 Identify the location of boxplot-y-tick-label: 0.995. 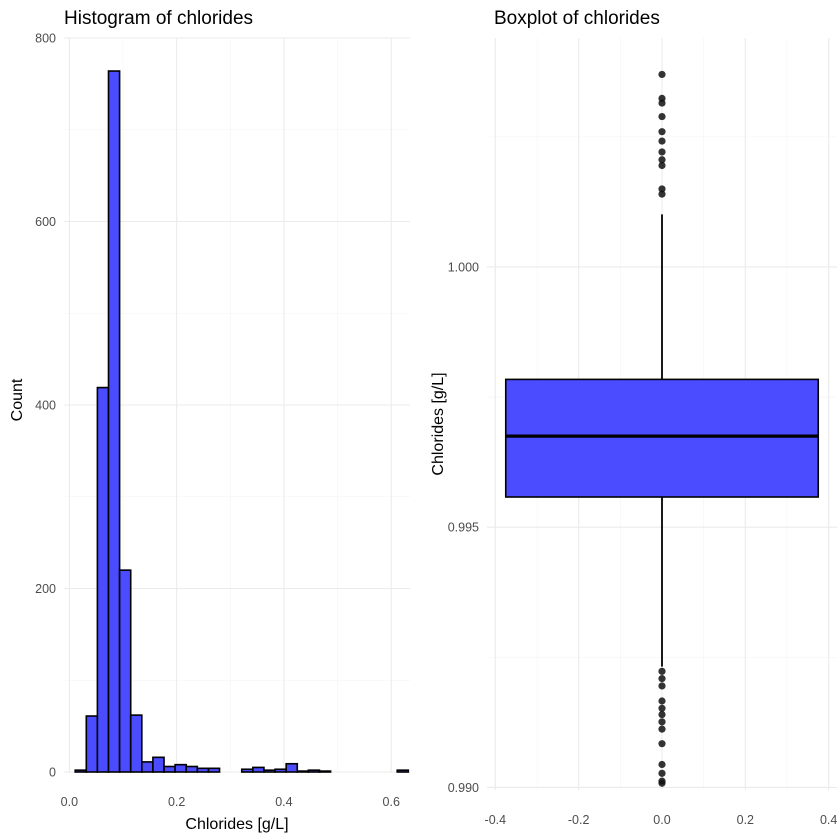
(463, 528).